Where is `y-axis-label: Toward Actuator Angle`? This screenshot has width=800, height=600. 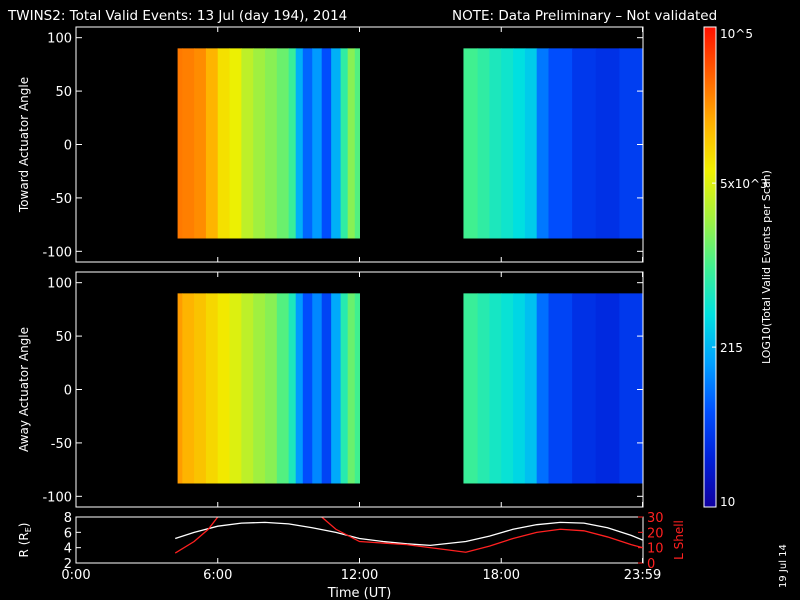 y-axis-label: Toward Actuator Angle is located at coordinates (24, 145).